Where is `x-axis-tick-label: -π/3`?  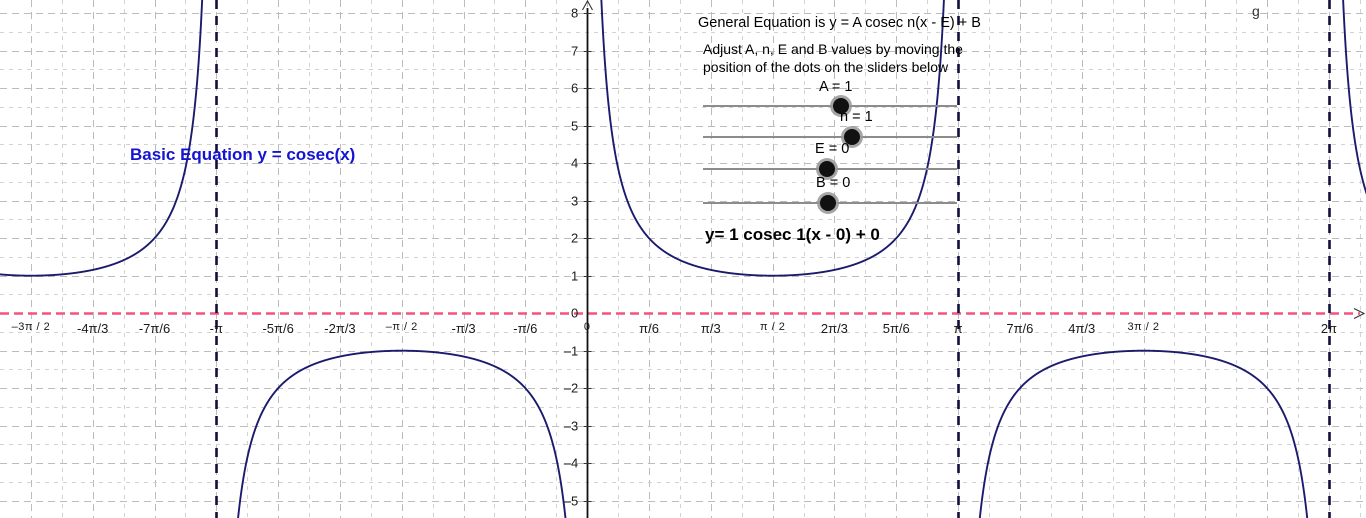
x-axis-tick-label: -π/3 is located at coordinates (463, 329).